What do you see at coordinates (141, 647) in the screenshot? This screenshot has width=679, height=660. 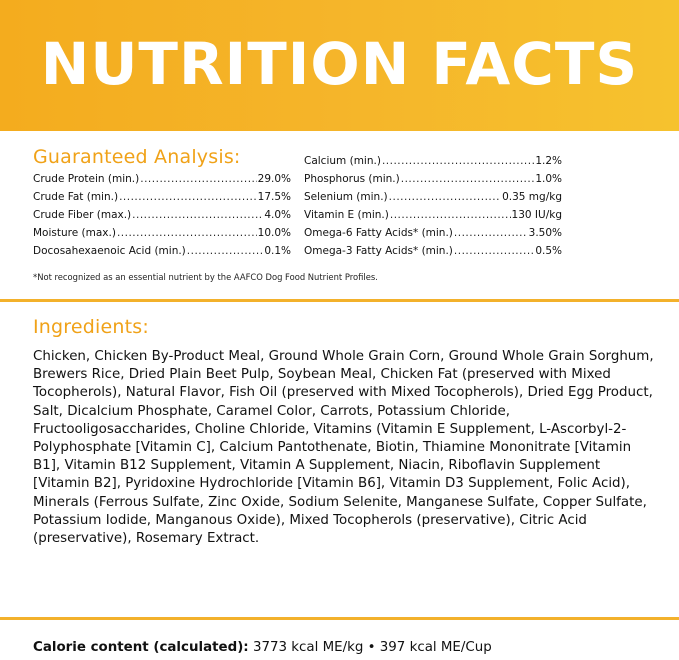 I see `calorie-label: Calorie content (calculated):` at bounding box center [141, 647].